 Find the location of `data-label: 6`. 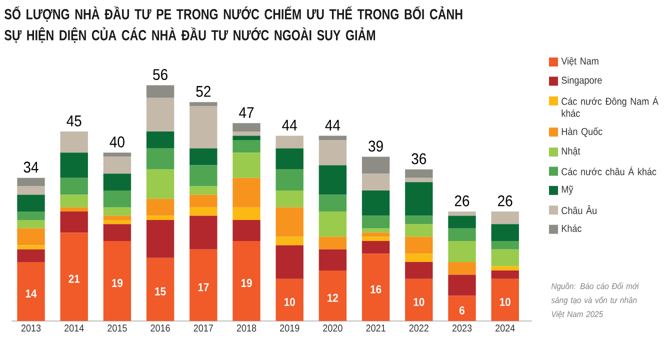

data-label: 6 is located at coordinates (462, 310).